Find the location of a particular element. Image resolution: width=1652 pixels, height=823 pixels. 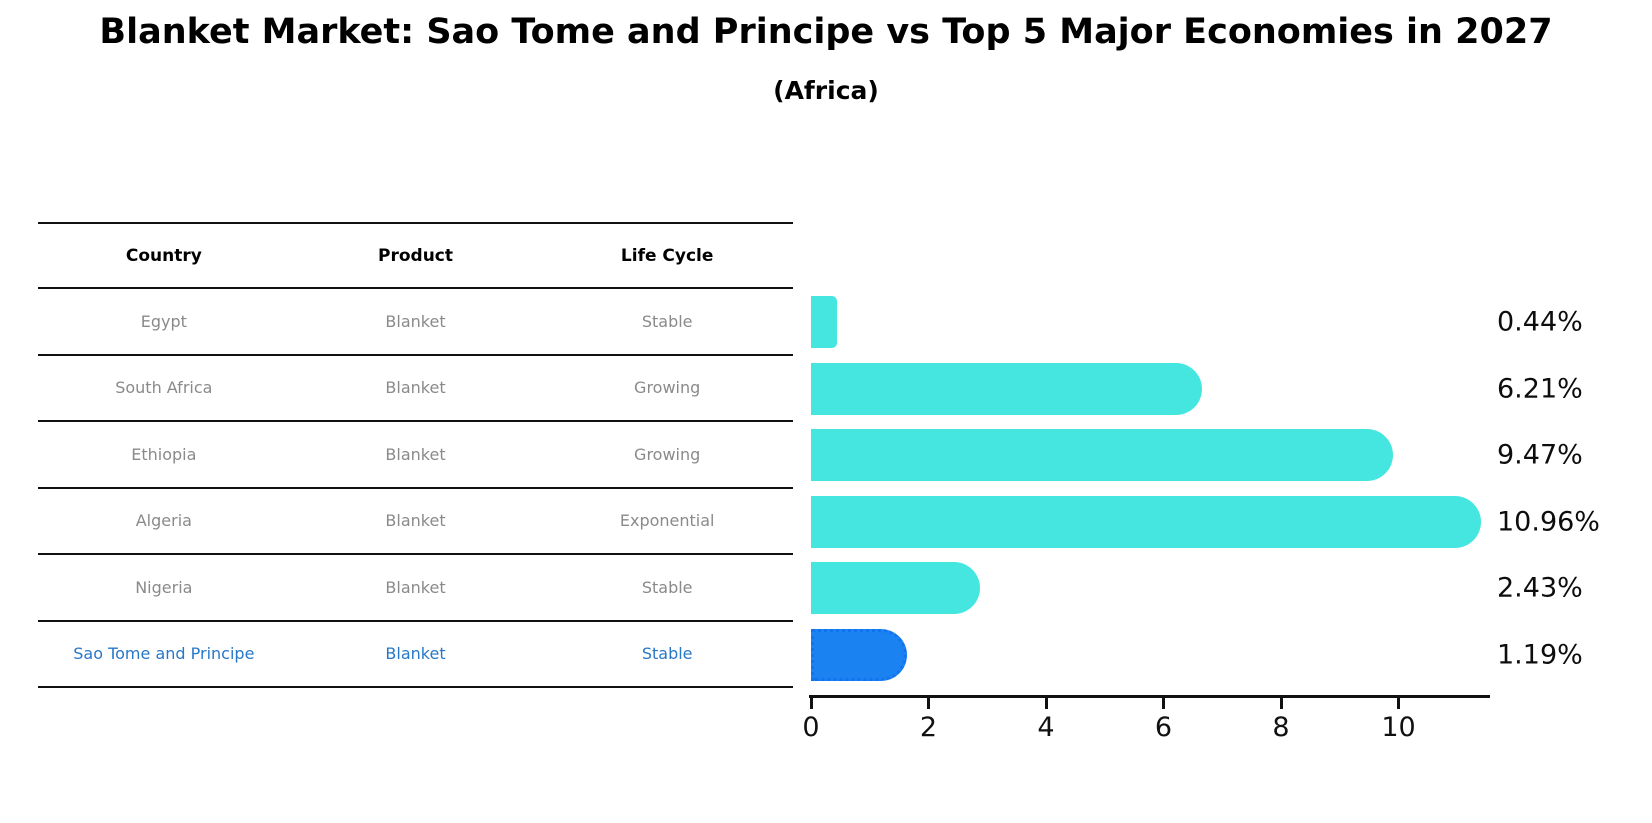

table-row: Ethiopia Blanket Growing is located at coordinates (415, 455).